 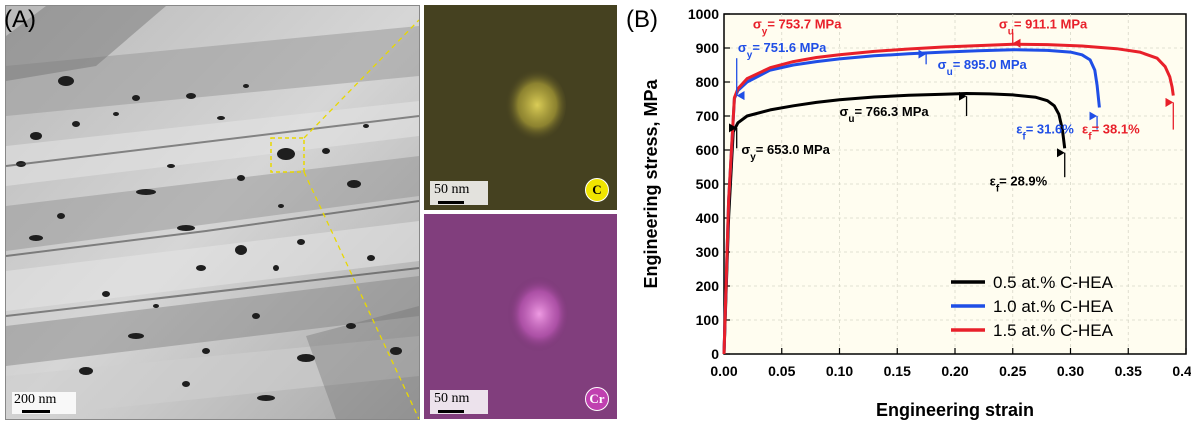 I want to click on y-tick-label: 500, so click(x=708, y=184).